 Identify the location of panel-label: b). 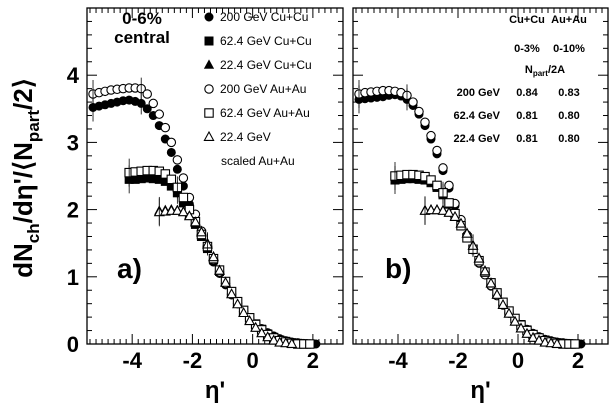
(398, 268).